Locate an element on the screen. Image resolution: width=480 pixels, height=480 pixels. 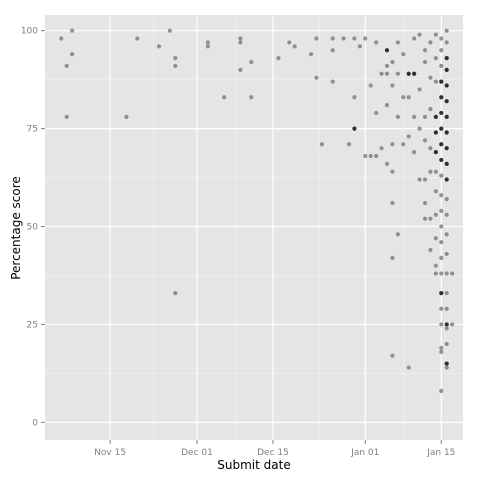
y-tick-label: 100 is located at coordinates (29, 32).